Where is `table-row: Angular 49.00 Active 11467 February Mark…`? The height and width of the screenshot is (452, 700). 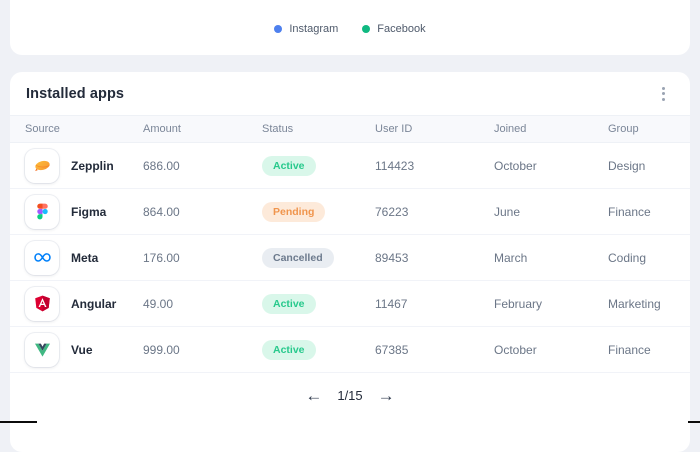 table-row: Angular 49.00 Active 11467 February Mark… is located at coordinates (350, 304).